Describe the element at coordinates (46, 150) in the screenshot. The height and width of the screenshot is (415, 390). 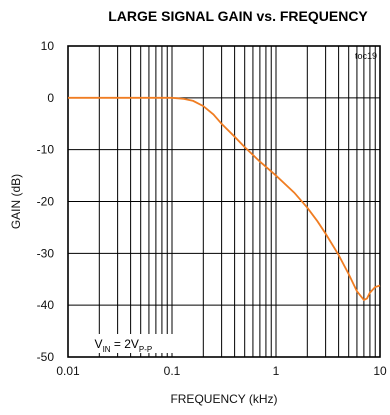
I see `y-tick-label: -10` at that location.